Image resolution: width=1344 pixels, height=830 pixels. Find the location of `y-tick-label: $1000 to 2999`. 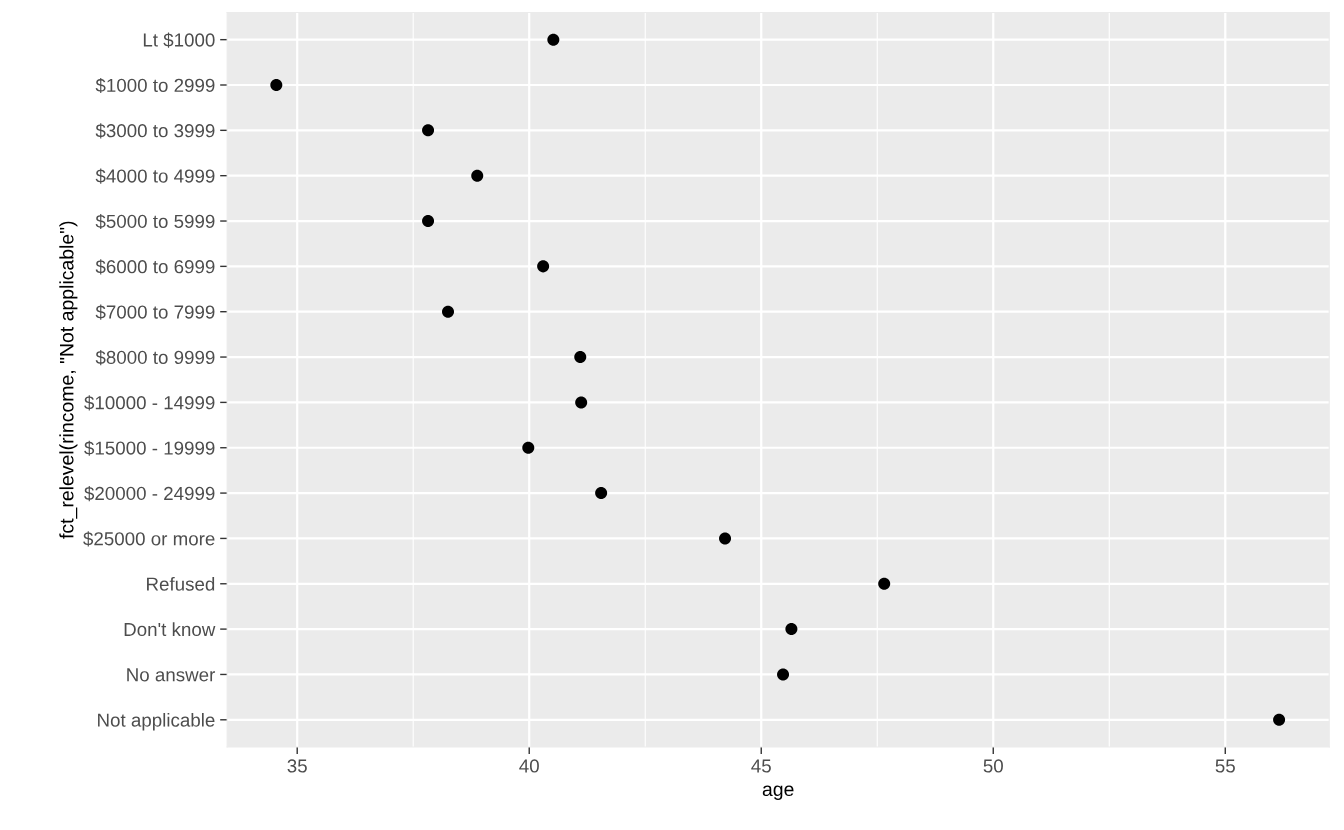

y-tick-label: $1000 to 2999 is located at coordinates (155, 85).